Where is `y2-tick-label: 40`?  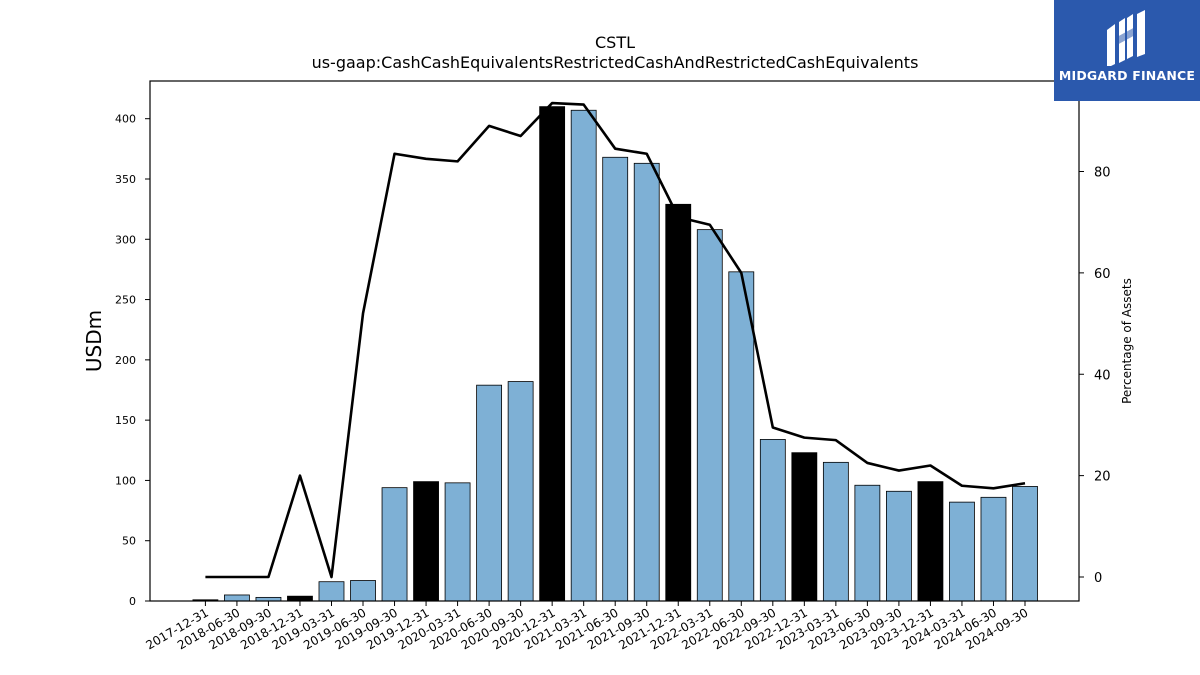
y2-tick-label: 40 is located at coordinates (1102, 375).